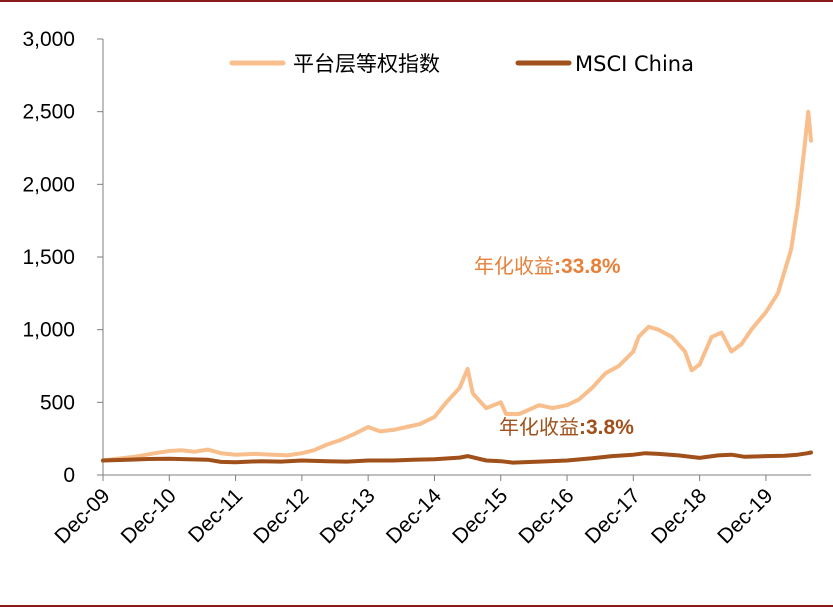 This screenshot has width=833, height=610. I want to click on legend-label-platform: 平台层等权指数, so click(366, 64).